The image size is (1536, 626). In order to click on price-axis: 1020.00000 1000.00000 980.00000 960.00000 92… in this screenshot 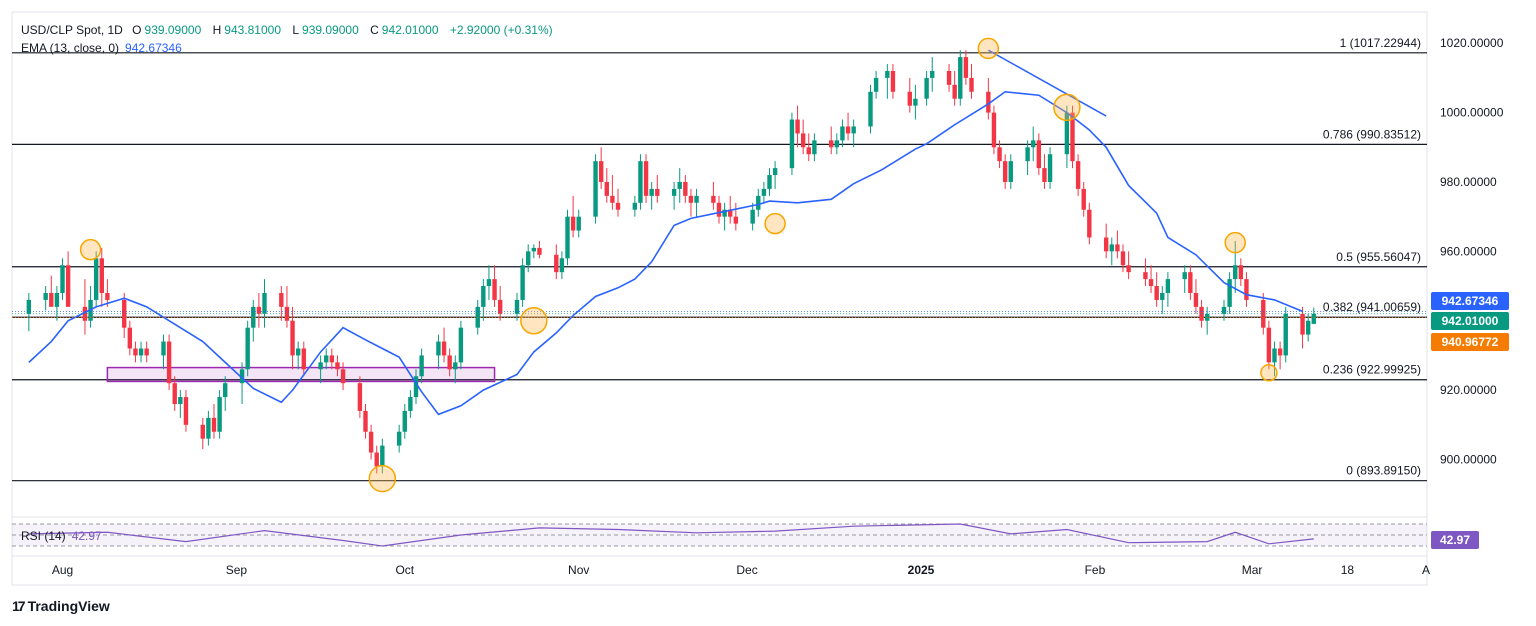, I will do `click(1470, 292)`.